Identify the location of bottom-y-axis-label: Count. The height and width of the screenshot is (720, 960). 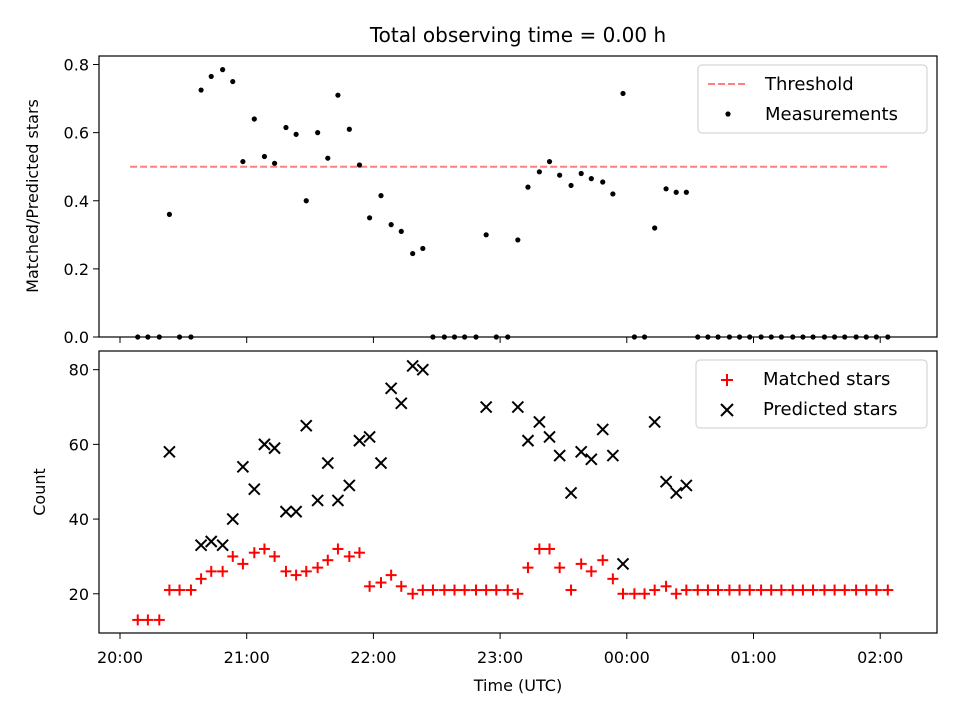
(39, 492).